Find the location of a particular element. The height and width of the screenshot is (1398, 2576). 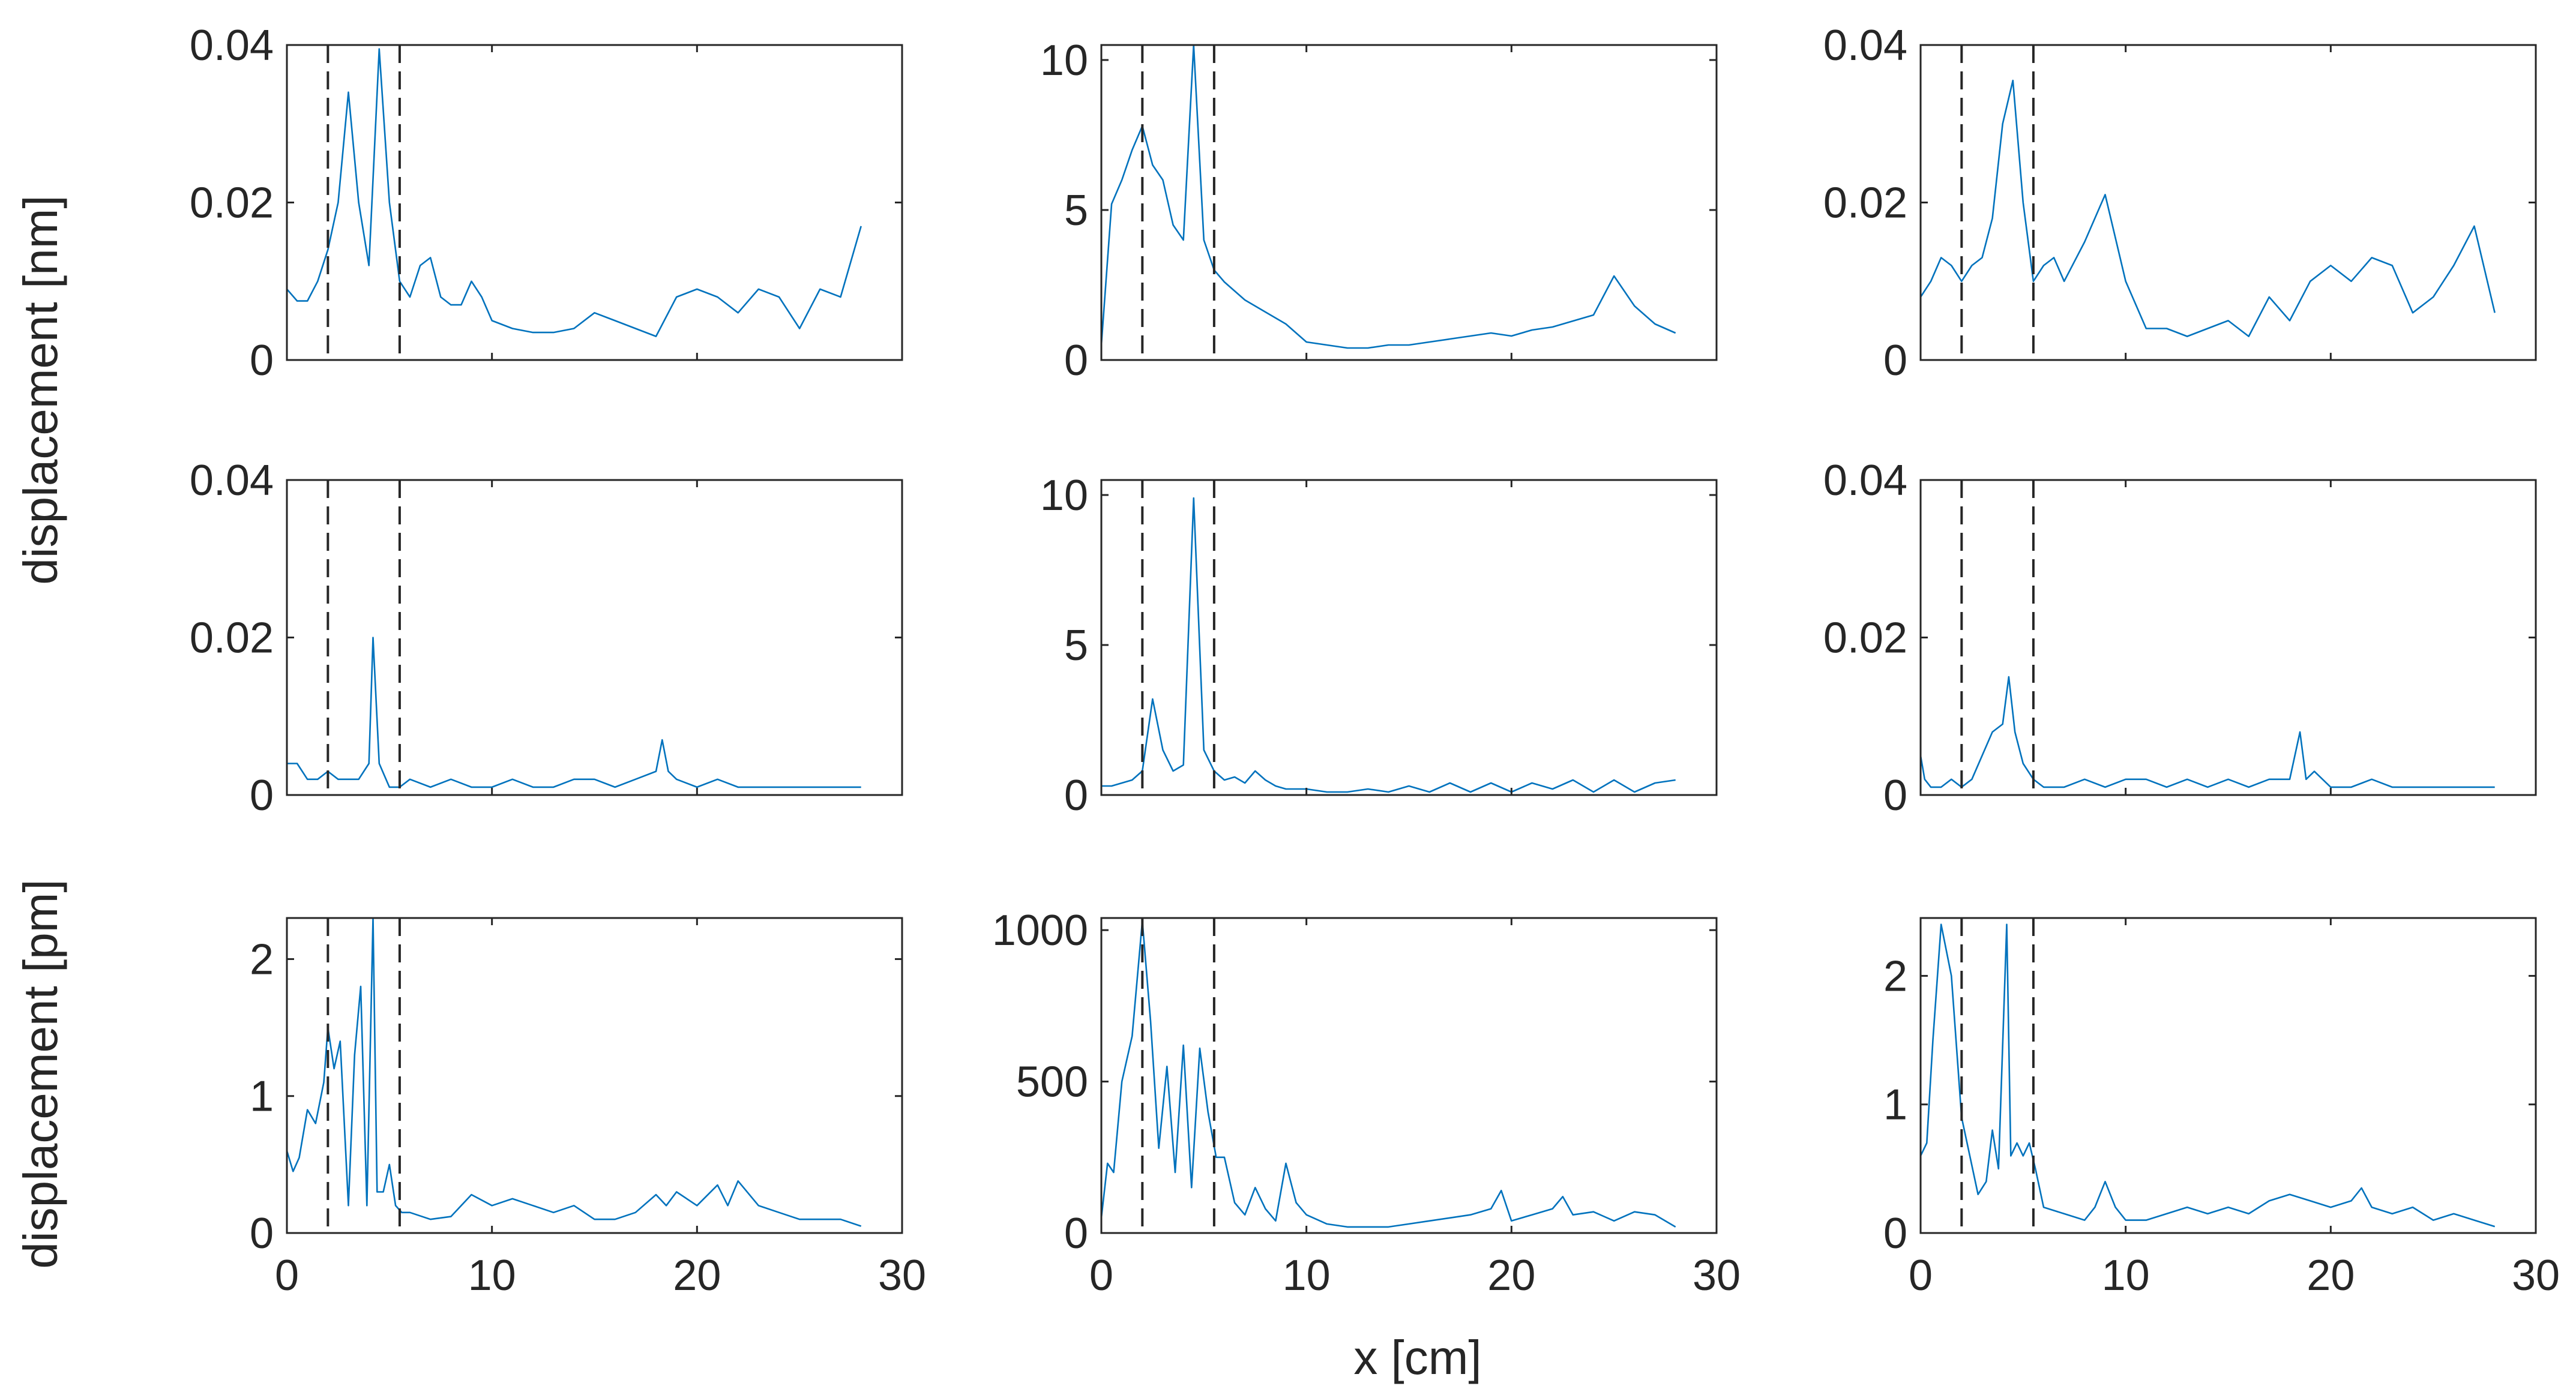

subplot-r1-c3: 0 0.02 0.04 is located at coordinates (2180, 203).